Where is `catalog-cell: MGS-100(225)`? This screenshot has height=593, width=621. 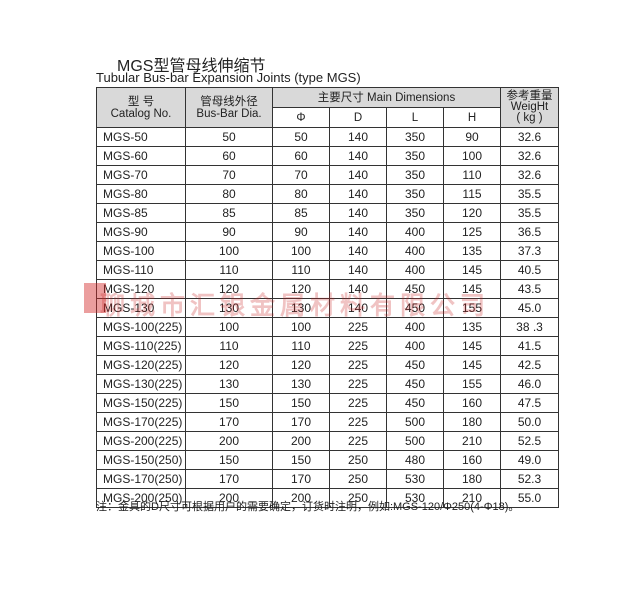
catalog-cell: MGS-100(225) is located at coordinates (141, 327).